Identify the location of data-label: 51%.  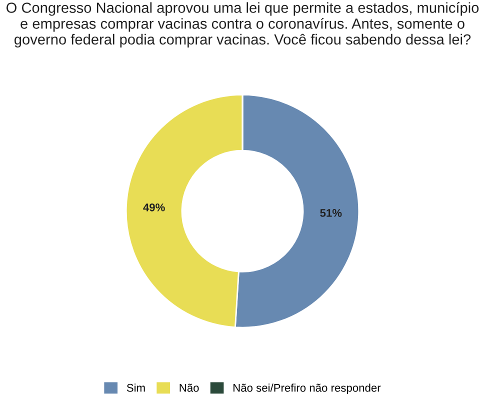
(331, 213).